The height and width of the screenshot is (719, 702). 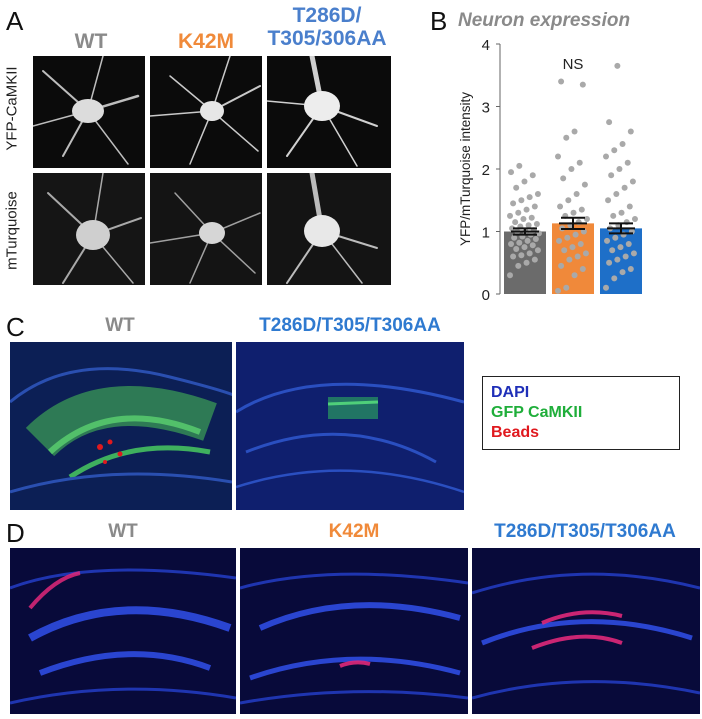 I want to click on panel-c-label-t286d: T286D/T305/T306AA, so click(x=350, y=325).